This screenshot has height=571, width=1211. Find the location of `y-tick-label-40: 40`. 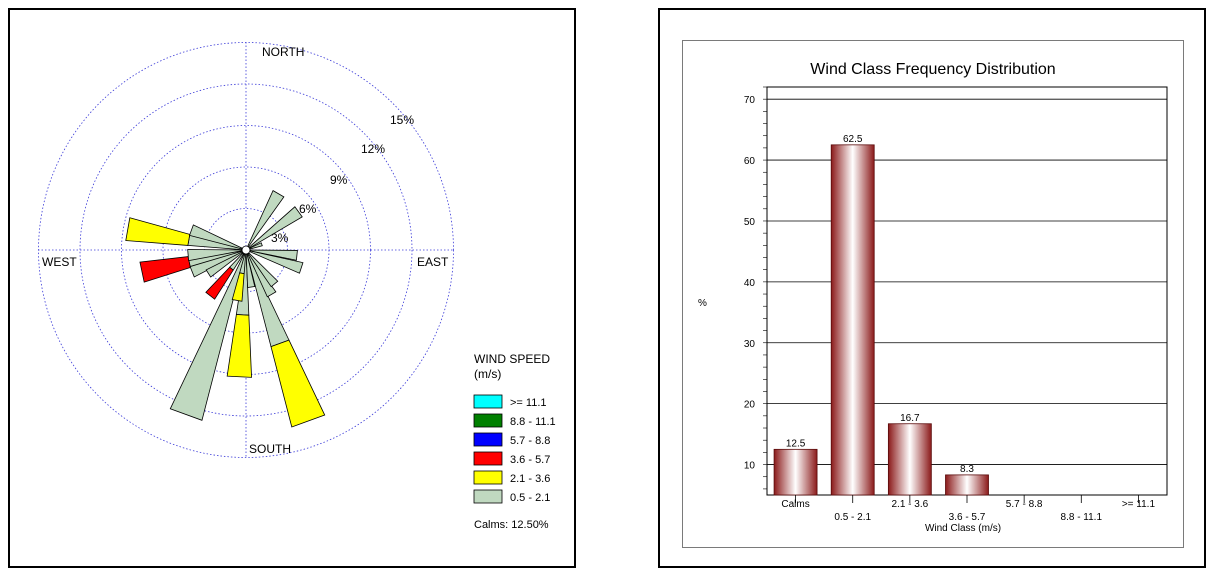

y-tick-label-40: 40 is located at coordinates (750, 283).